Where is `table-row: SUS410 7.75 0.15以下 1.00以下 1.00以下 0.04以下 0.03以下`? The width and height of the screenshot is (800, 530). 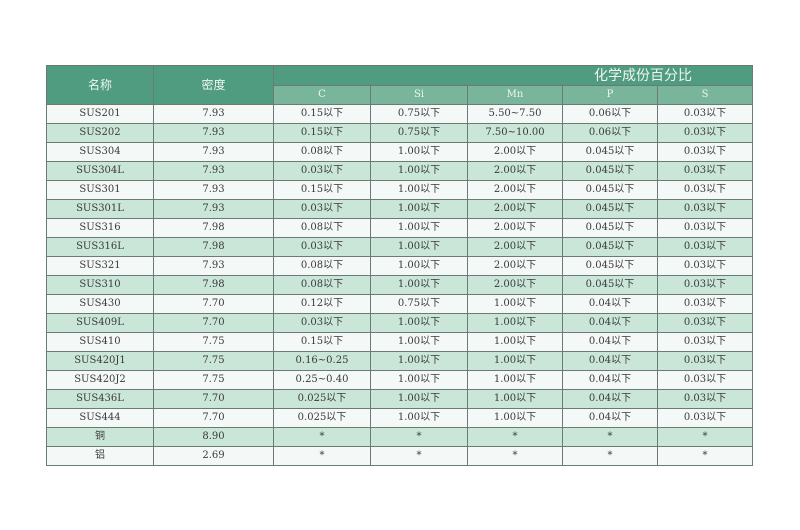
table-row: SUS410 7.75 0.15以下 1.00以下 1.00以下 0.04以下 0.03以下 is located at coordinates (400, 342).